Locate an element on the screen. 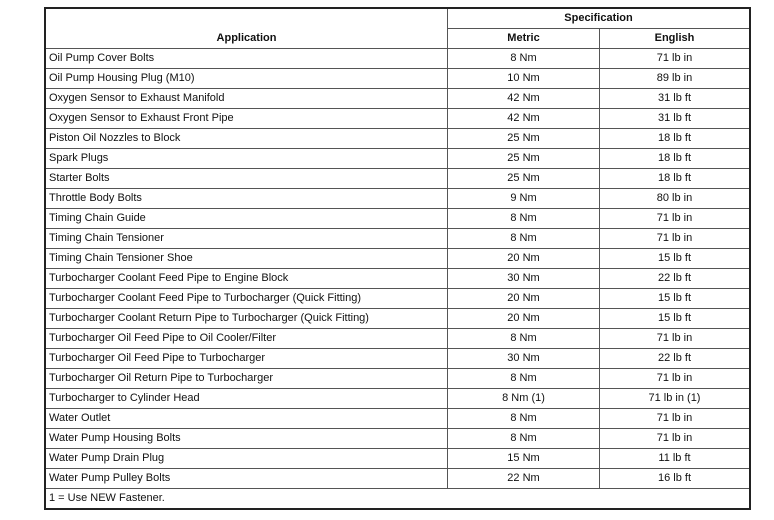 This screenshot has width=774, height=520. table-row: Water Pump Housing Bolts 8 Nm 71 lb in is located at coordinates (397, 438).